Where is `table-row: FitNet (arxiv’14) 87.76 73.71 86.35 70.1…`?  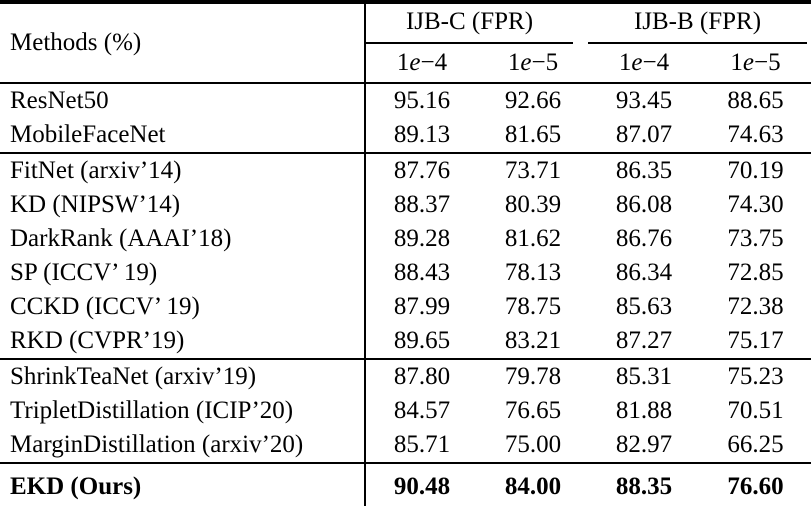 table-row: FitNet (arxiv’14) 87.76 73.71 86.35 70.1… is located at coordinates (405, 170).